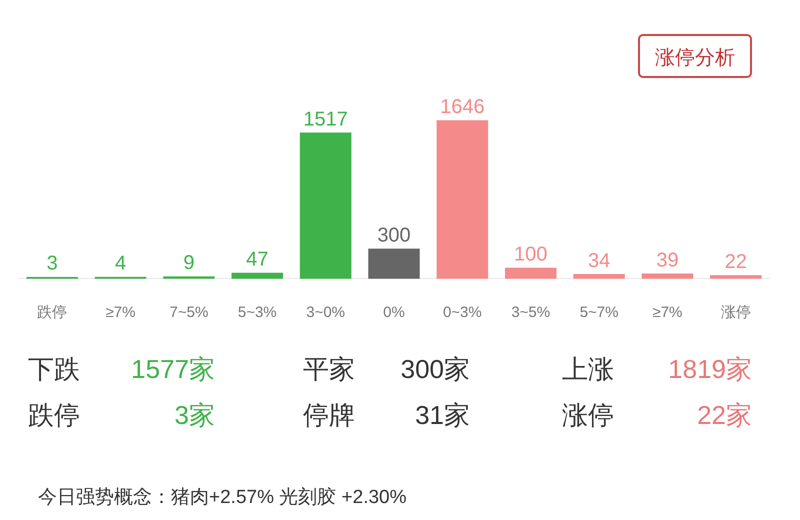 This screenshot has width=800, height=520. What do you see at coordinates (222, 497) in the screenshot?
I see `text: 今日强势概念：猪肉+2.57% 光刻胶 +2.30%` at bounding box center [222, 497].